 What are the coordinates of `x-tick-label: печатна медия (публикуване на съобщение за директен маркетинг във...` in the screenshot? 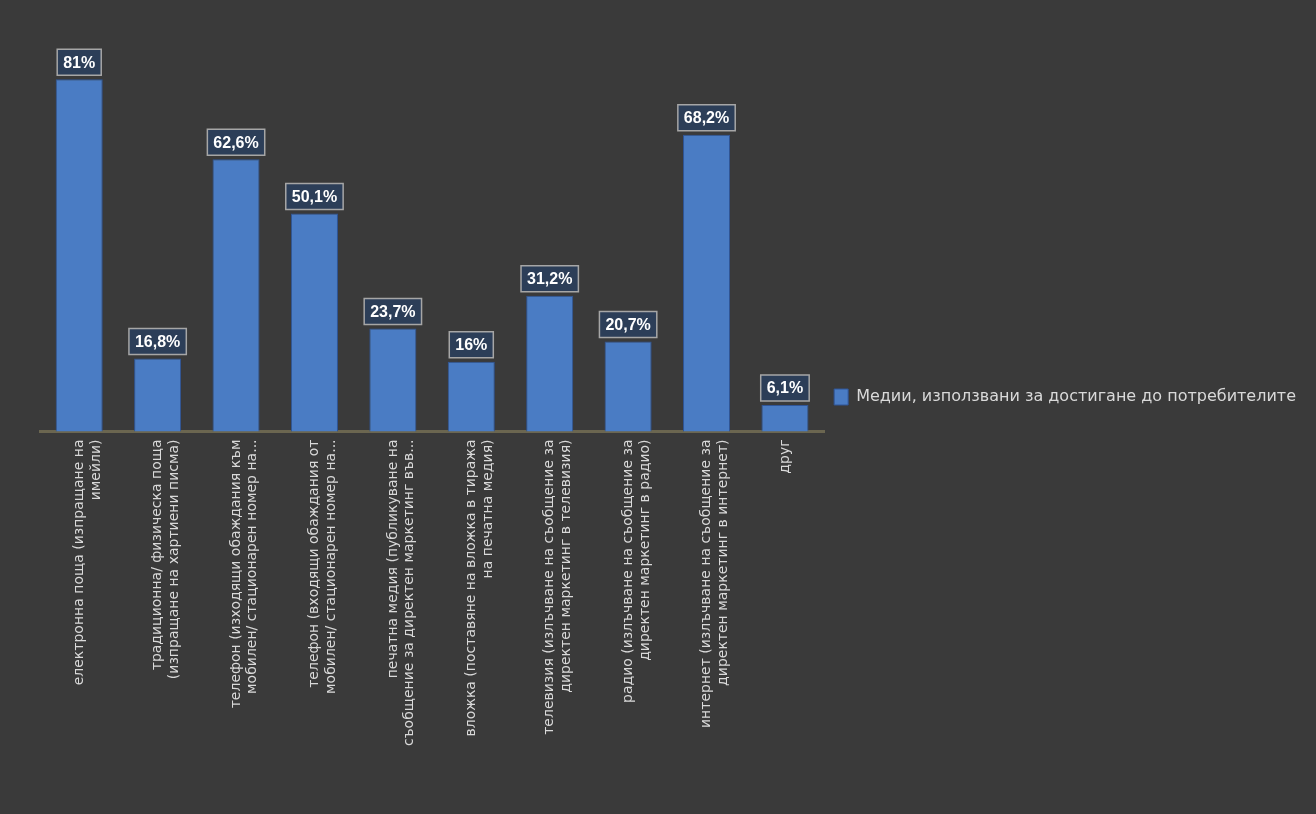 It's located at (400, 593).